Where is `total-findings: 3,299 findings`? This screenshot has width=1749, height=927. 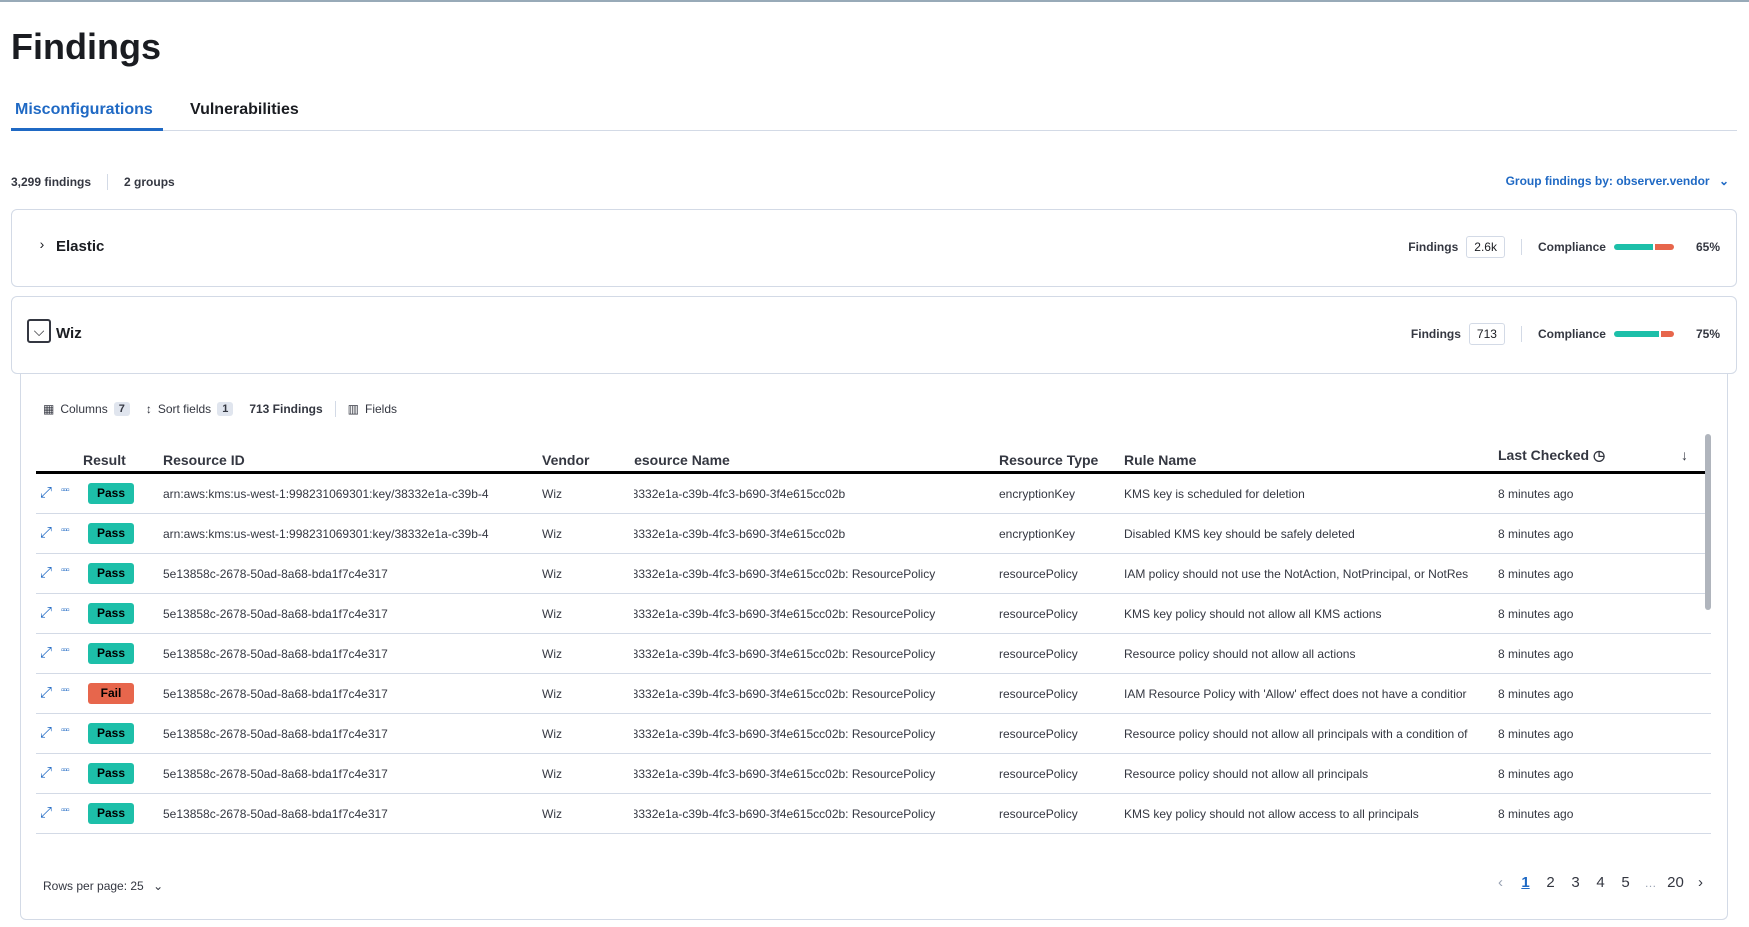
total-findings: 3,299 findings is located at coordinates (51, 182).